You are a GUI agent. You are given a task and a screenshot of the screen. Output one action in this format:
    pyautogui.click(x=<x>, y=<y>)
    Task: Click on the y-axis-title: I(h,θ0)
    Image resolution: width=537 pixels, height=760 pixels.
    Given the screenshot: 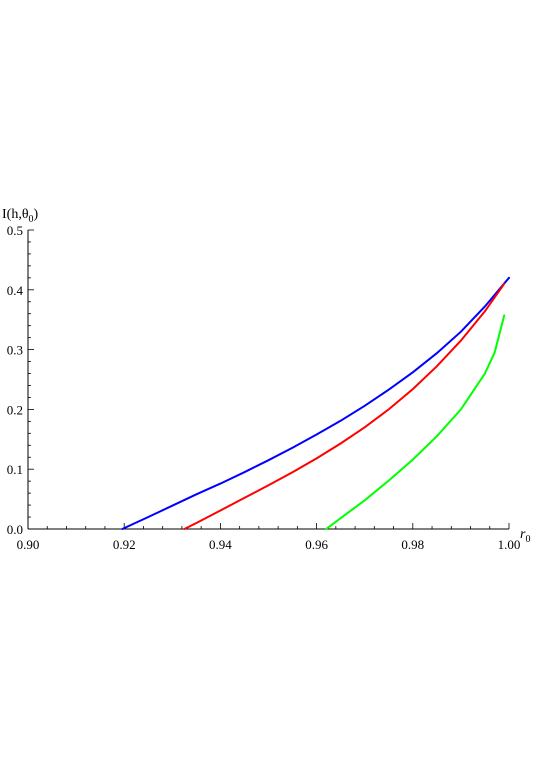 What is the action you would take?
    pyautogui.click(x=20, y=216)
    